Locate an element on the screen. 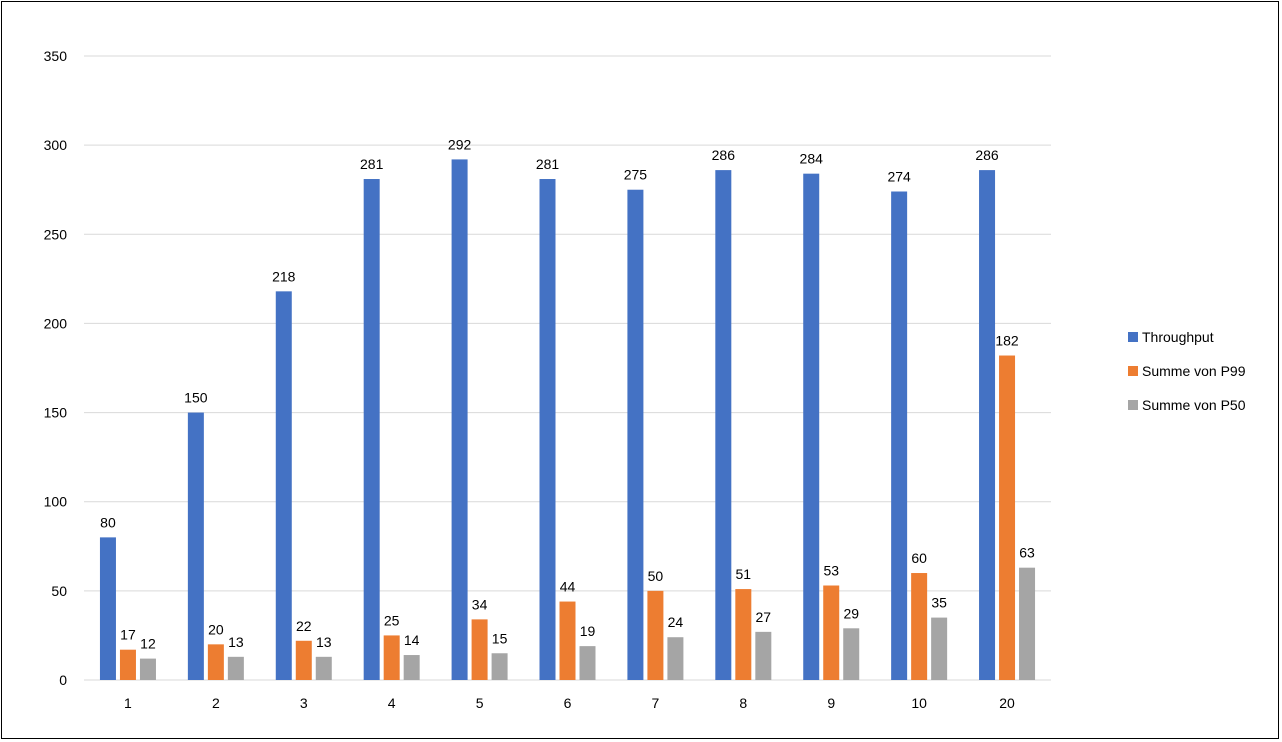 The width and height of the screenshot is (1282, 742). data-label: 19 is located at coordinates (588, 631).